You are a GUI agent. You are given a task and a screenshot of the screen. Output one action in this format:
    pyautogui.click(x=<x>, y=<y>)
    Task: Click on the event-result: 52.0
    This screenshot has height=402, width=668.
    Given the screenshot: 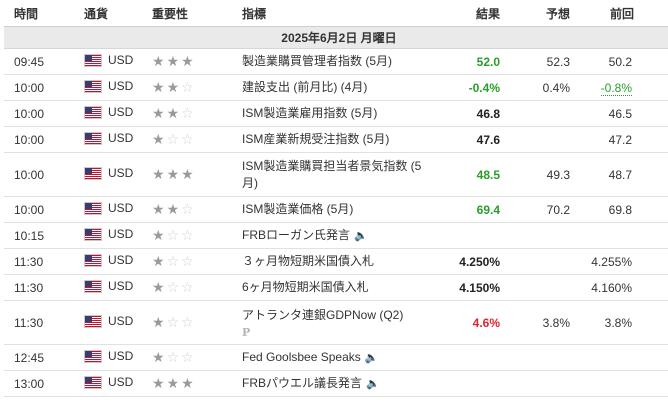 What is the action you would take?
    pyautogui.click(x=467, y=61)
    